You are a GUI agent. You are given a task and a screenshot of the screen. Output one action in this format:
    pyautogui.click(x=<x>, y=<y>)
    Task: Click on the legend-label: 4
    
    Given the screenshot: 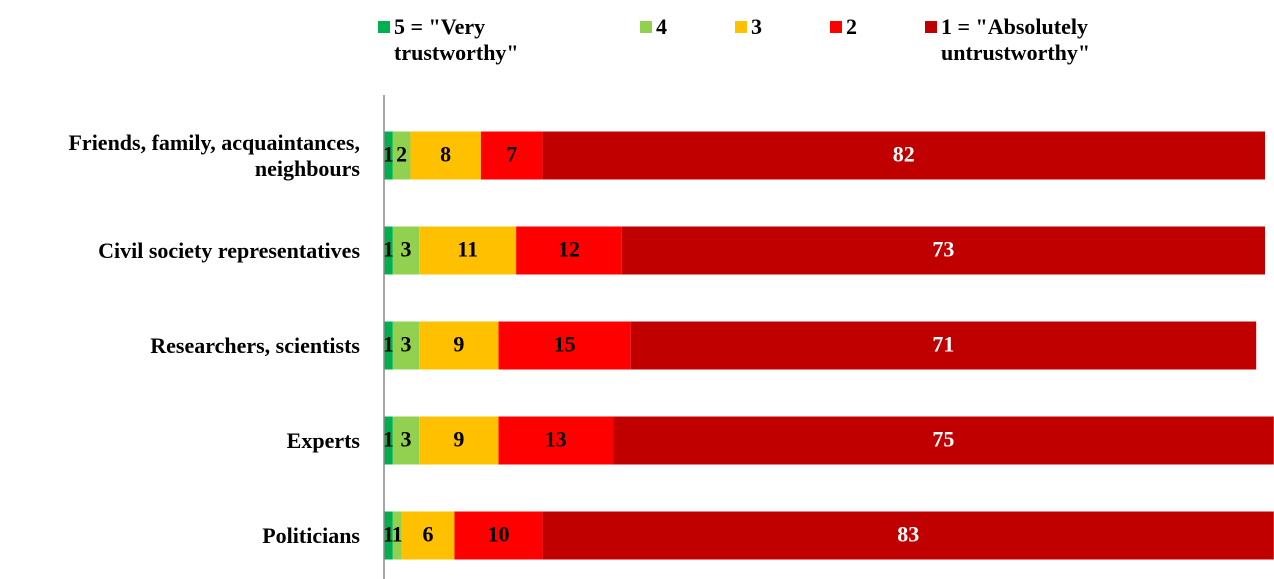 What is the action you would take?
    pyautogui.click(x=661, y=26)
    